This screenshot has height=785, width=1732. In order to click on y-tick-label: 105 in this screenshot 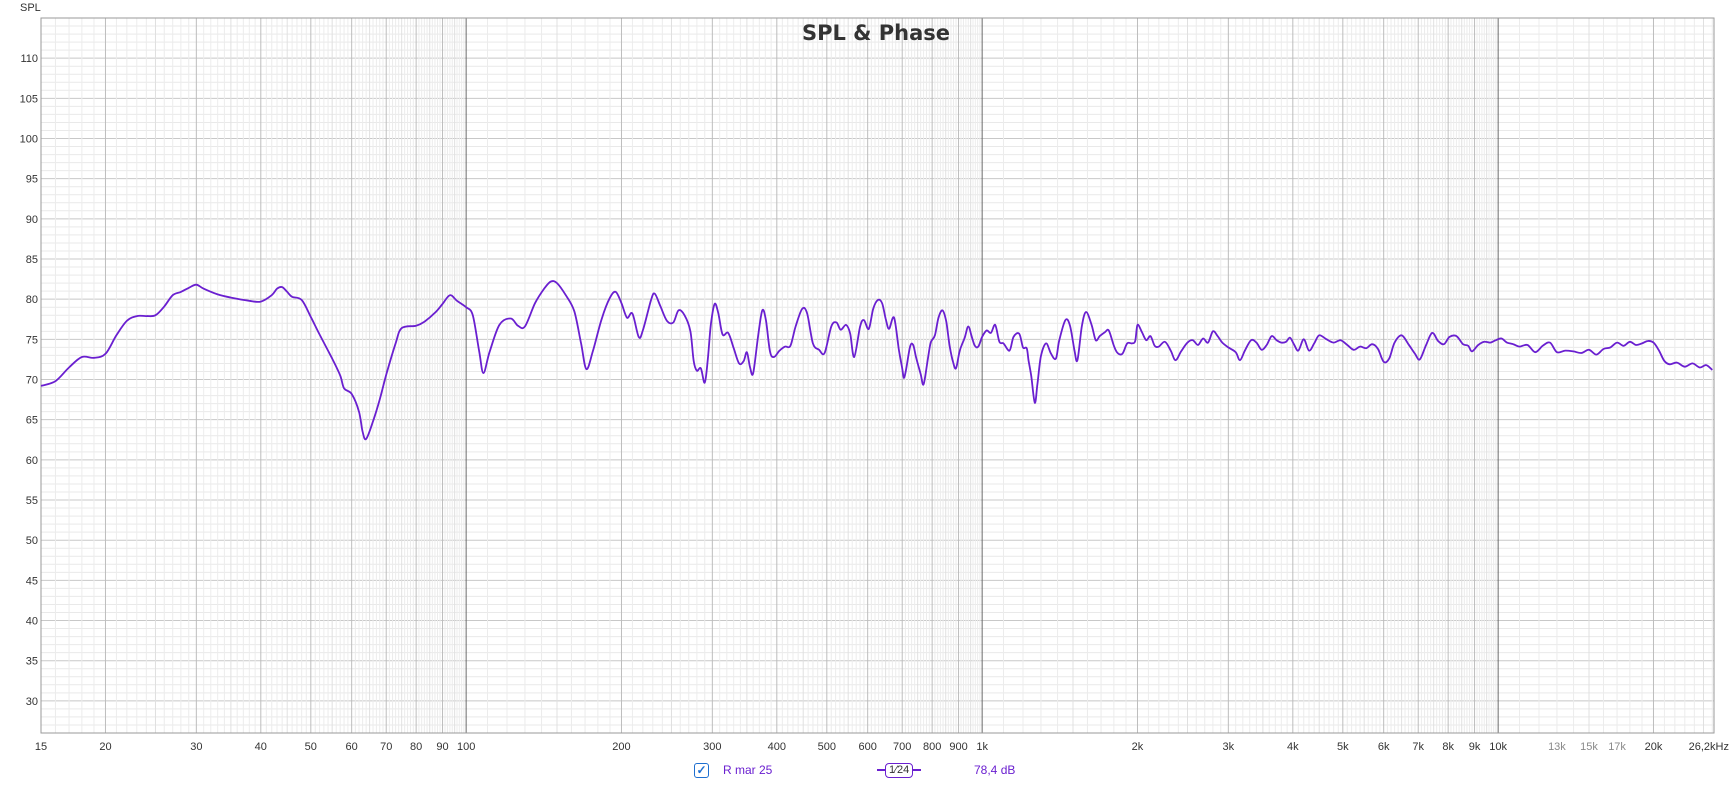, I will do `click(29, 99)`.